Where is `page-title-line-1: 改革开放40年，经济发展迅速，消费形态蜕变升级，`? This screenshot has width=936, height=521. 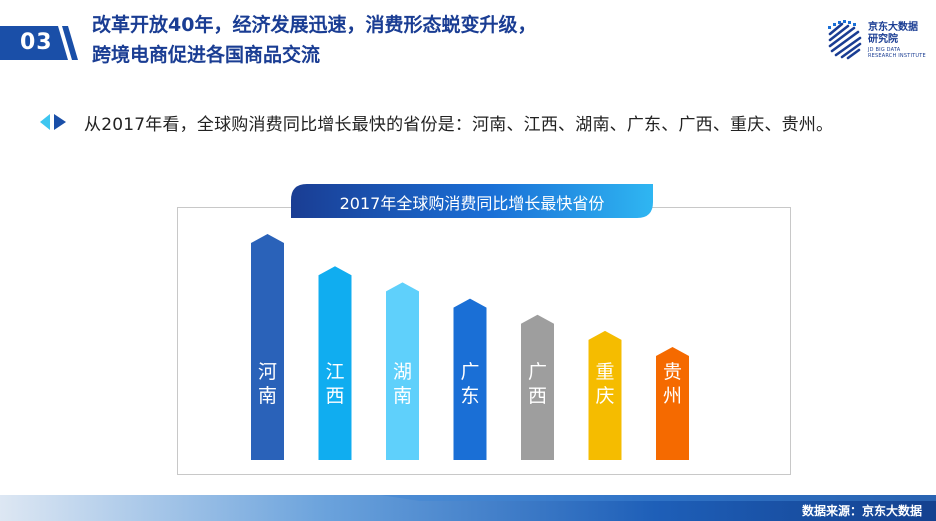 page-title-line-1: 改革开放40年，经济发展迅速，消费形态蜕变升级， is located at coordinates (314, 25).